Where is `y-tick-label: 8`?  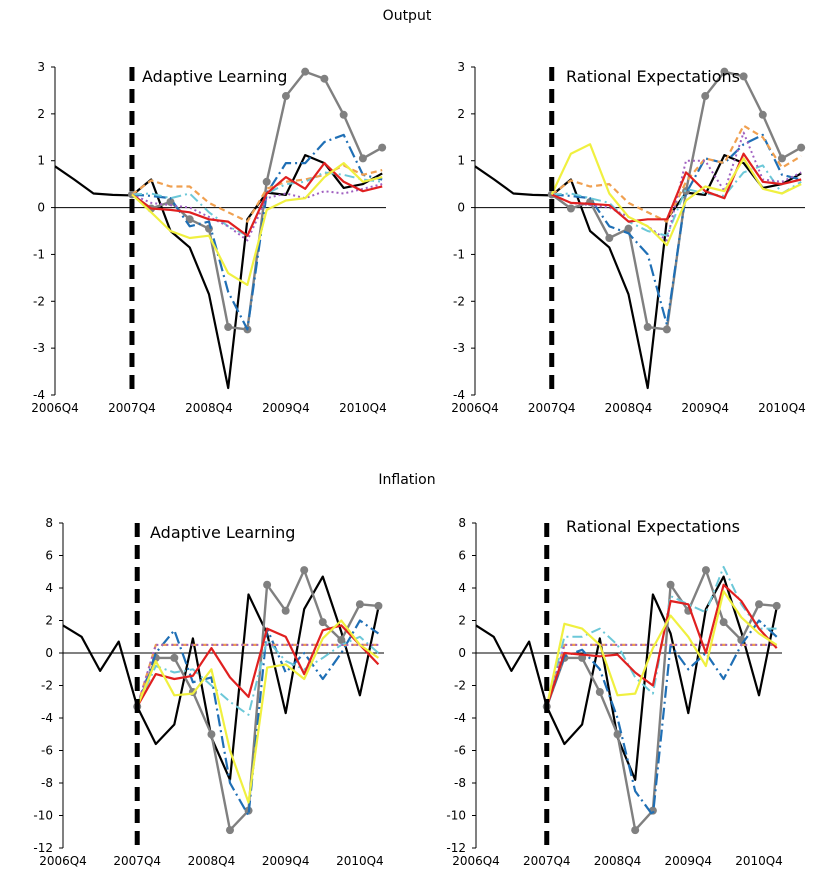 y-tick-label: 8 is located at coordinates (49, 523).